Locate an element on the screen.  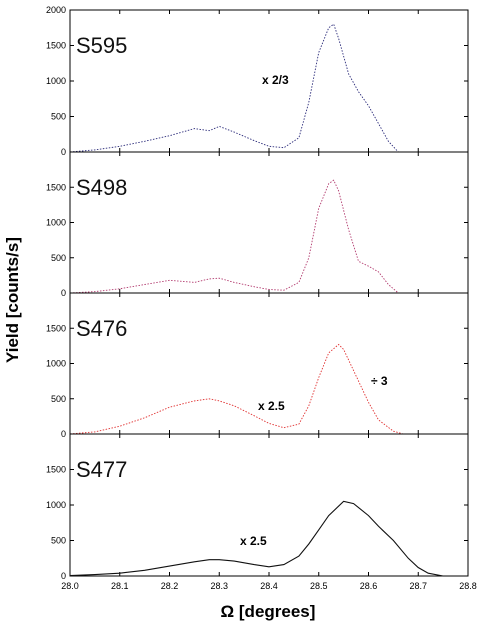
x-axis-ticks: 28.0 28.1 28.2 28.3 28.4 28.5 28.6 28.7 28.8 is located at coordinates (269, 586).